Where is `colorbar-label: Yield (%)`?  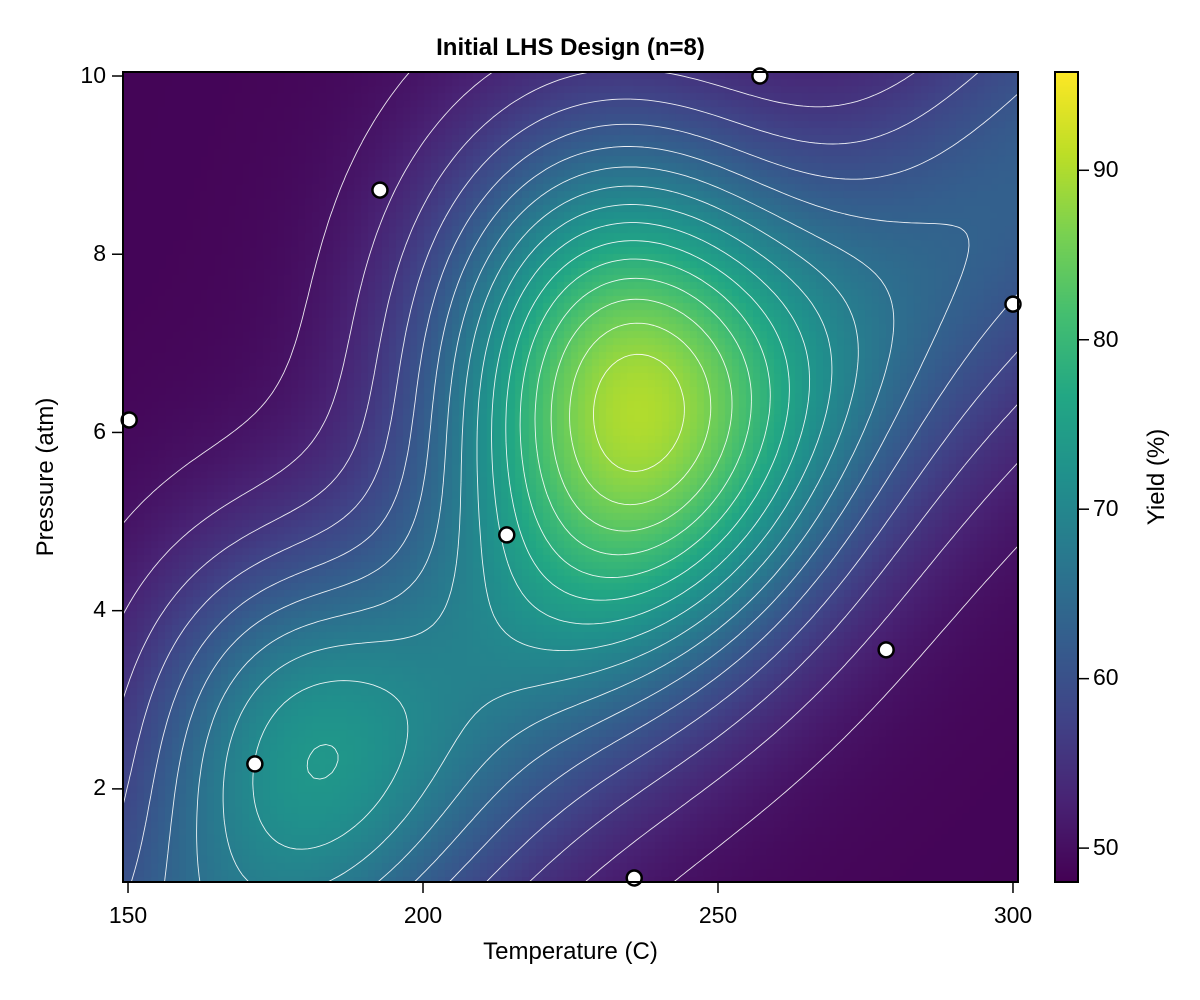
colorbar-label: Yield (%) is located at coordinates (1156, 477).